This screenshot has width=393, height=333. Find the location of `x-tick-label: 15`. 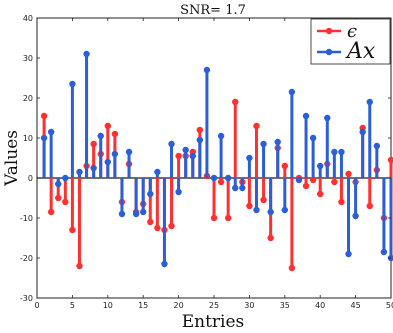

x-tick-label: 15 is located at coordinates (143, 305).